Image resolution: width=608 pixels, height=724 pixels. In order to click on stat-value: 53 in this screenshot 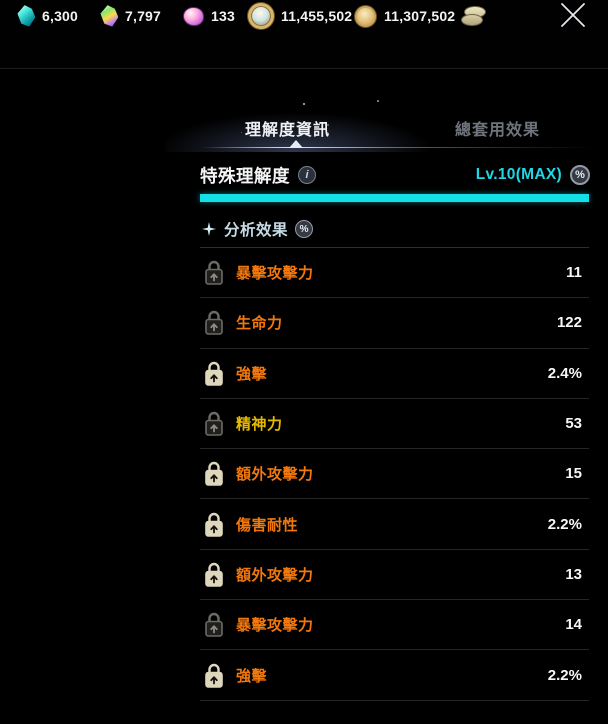, I will do `click(573, 424)`.